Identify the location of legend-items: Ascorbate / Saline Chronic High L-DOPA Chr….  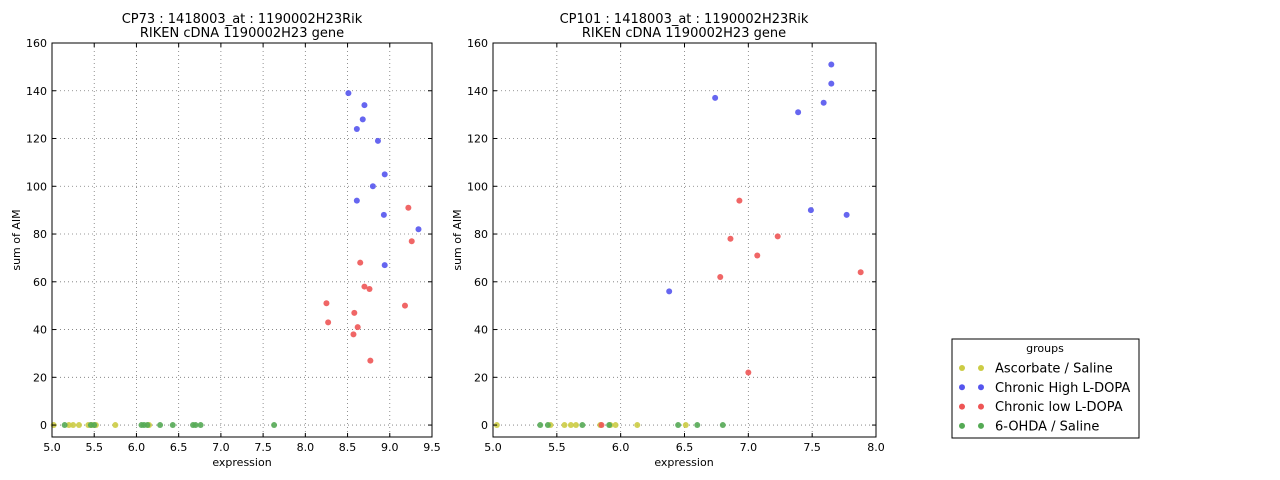
(1044, 398).